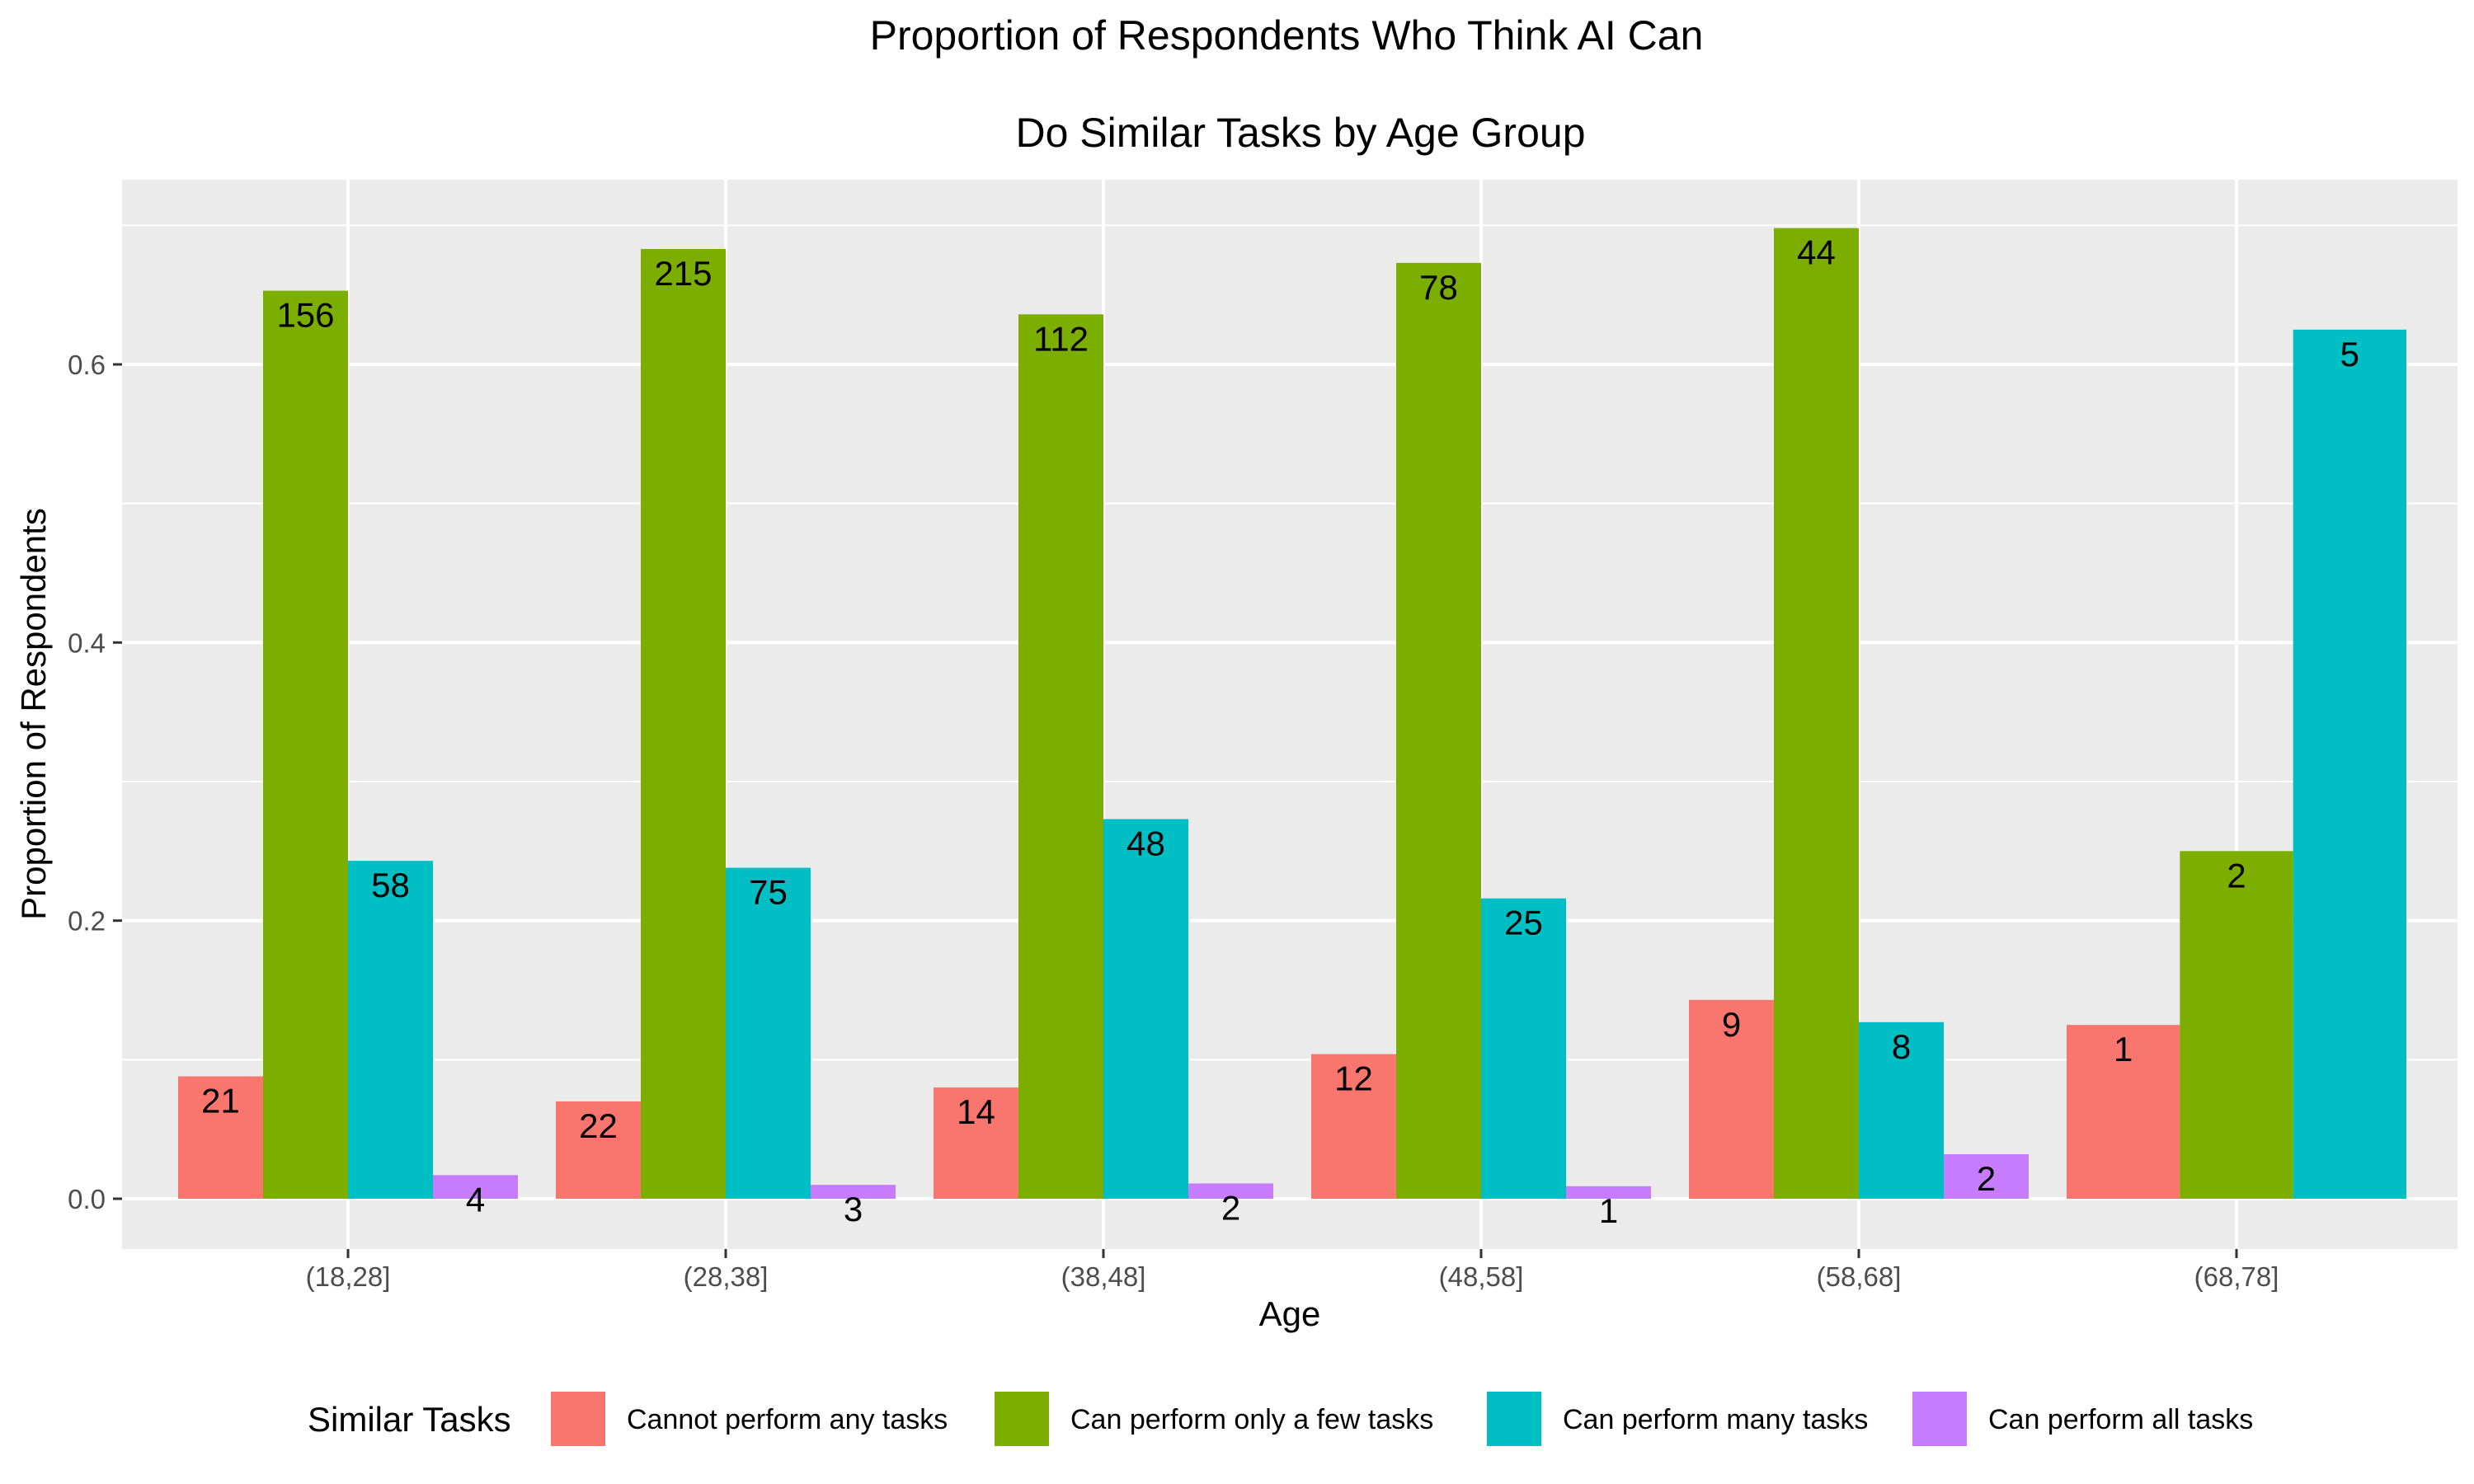 The image size is (2474, 1484). I want to click on x-tick-label: (58,68], so click(1859, 1276).